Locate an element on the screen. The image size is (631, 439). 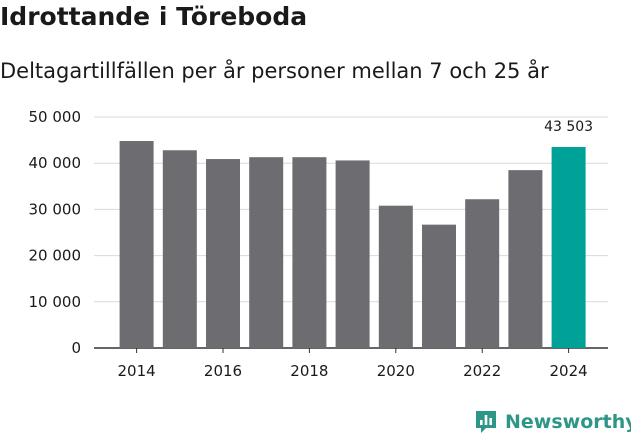
y-tick-label: 0 is located at coordinates (76, 348).